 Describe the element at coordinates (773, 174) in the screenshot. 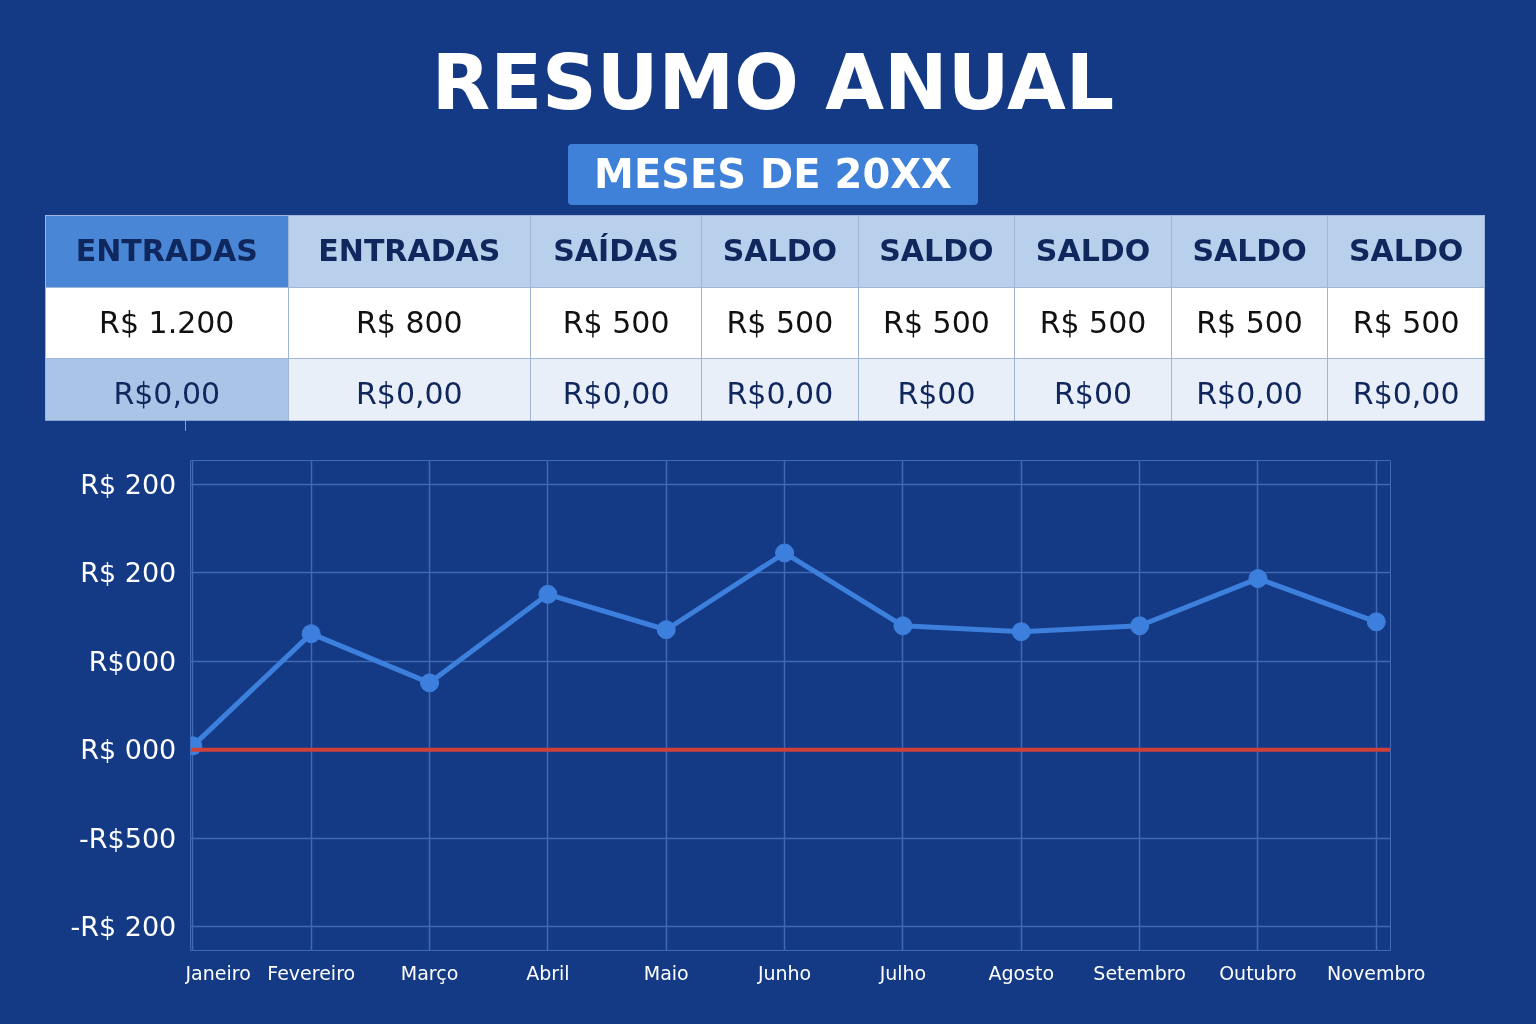

I see `chart-subtitle: MESES DE 20XX` at that location.